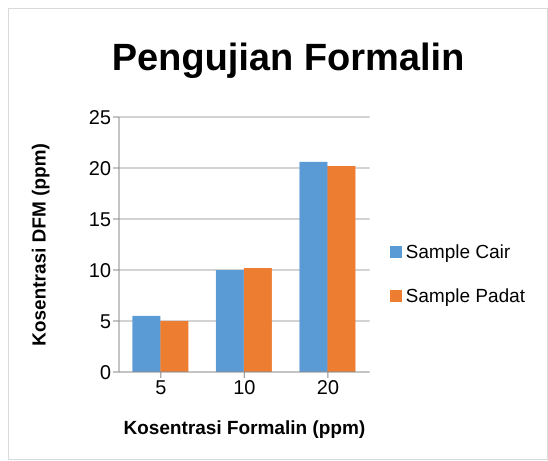  Describe the element at coordinates (465, 296) in the screenshot. I see `legend-label: Sample Padat` at that location.